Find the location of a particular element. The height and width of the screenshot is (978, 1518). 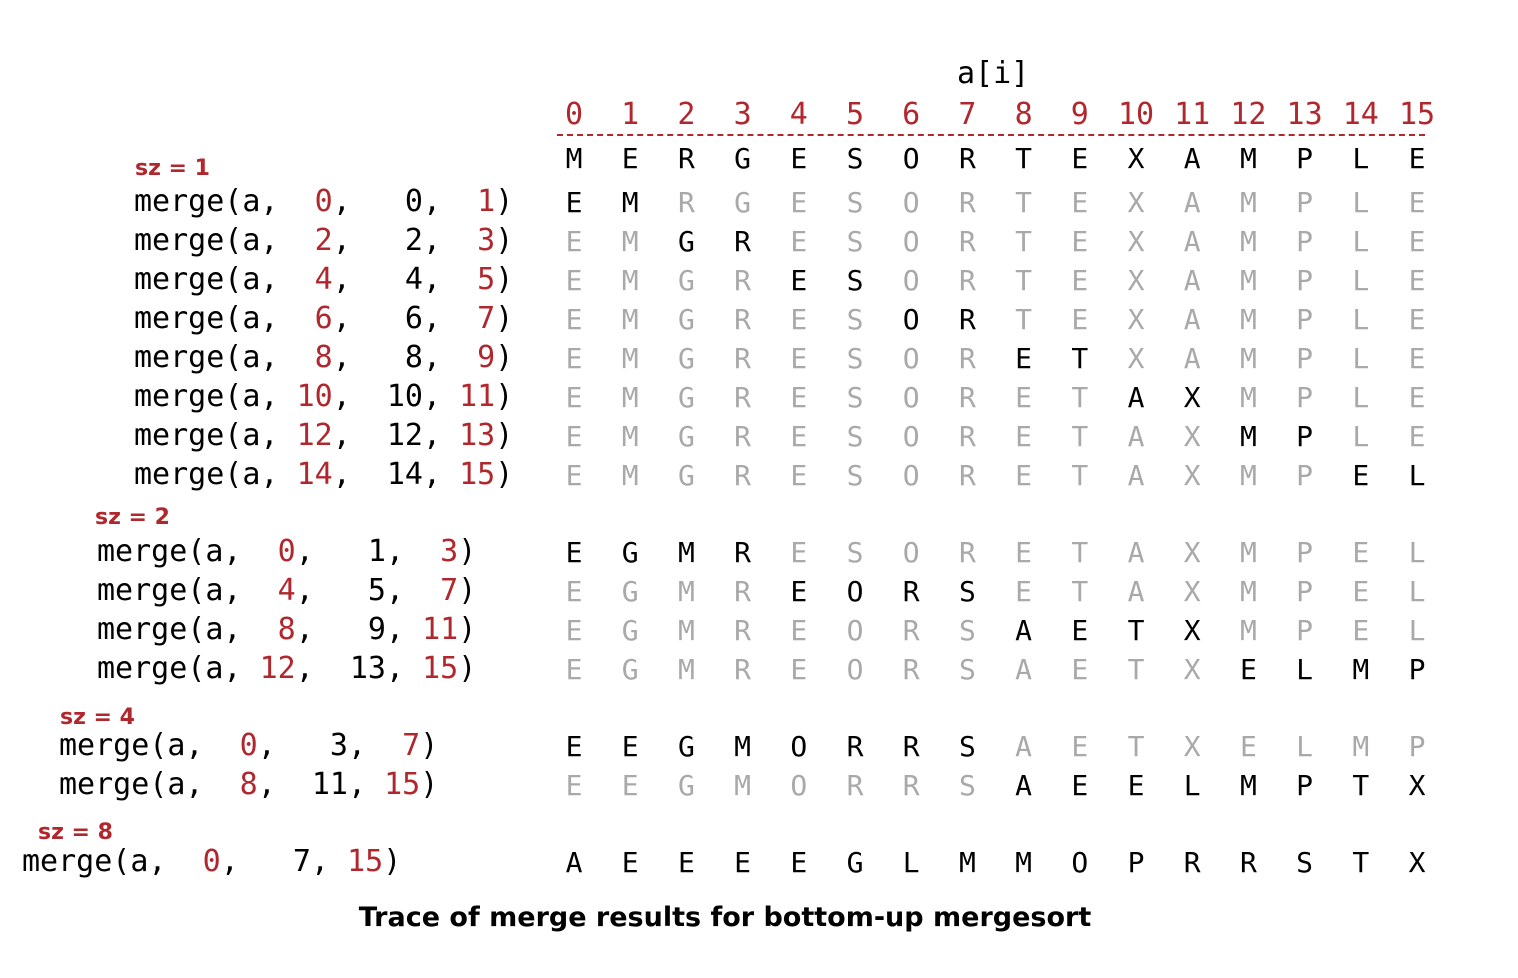

merge-call: merge(a, 2, 2, 3) is located at coordinates (323, 241).